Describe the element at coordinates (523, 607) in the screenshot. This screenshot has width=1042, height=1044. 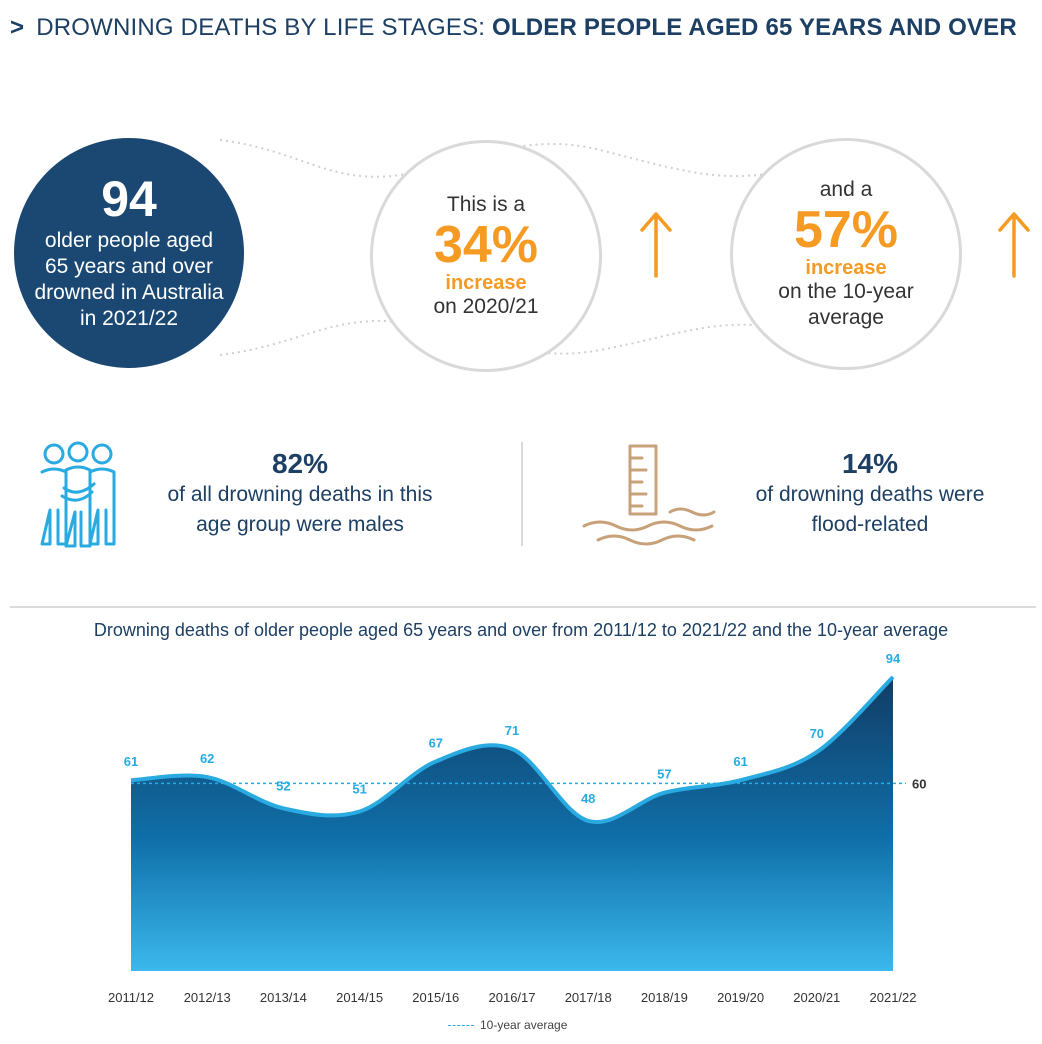
I see `section-divider` at that location.